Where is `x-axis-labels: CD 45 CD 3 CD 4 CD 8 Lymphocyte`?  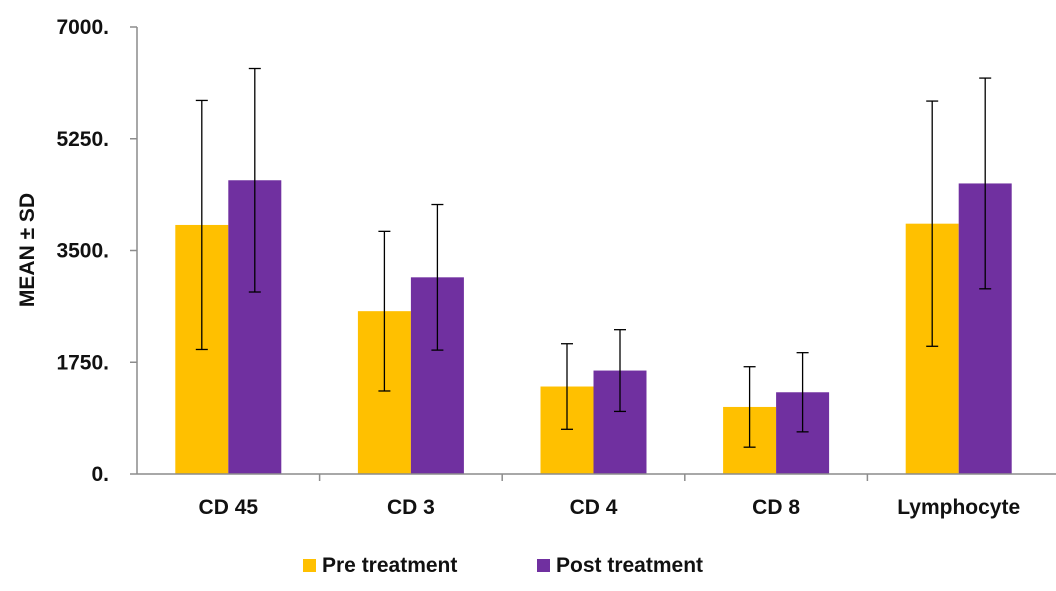
x-axis-labels: CD 45 CD 3 CD 4 CD 8 Lymphocyte is located at coordinates (610, 507).